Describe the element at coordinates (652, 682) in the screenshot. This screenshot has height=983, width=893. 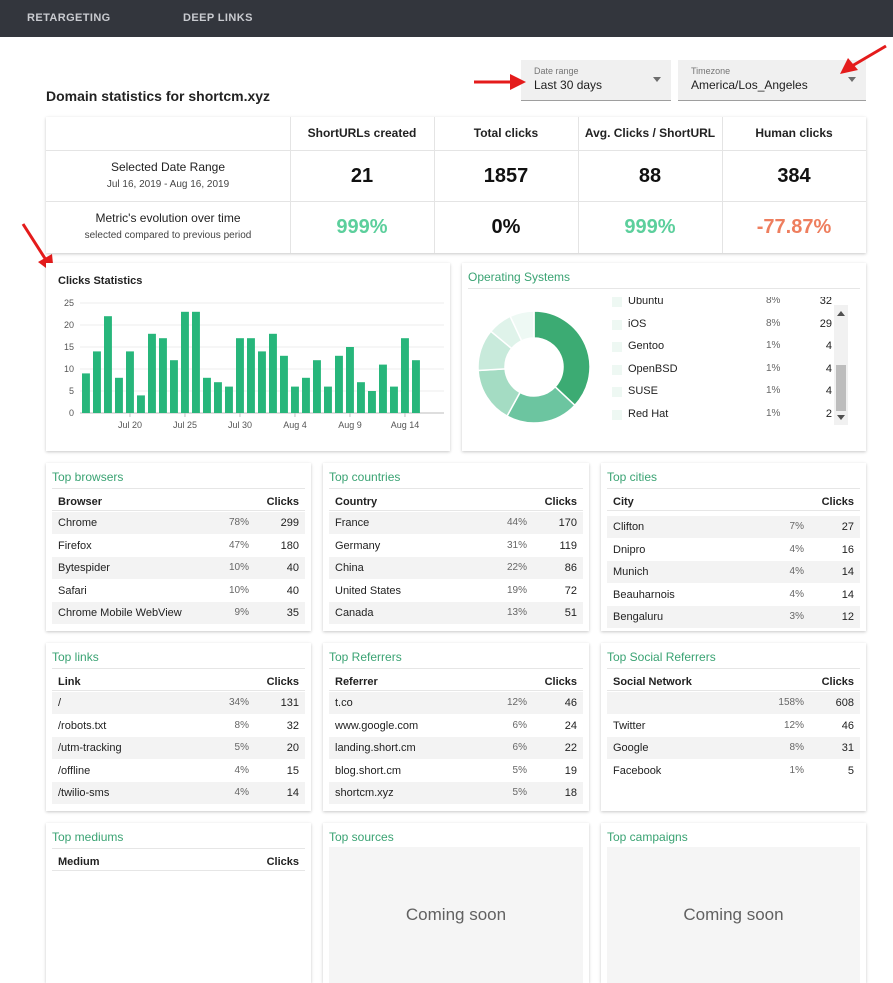
I see `table-col-label: Social Network` at that location.